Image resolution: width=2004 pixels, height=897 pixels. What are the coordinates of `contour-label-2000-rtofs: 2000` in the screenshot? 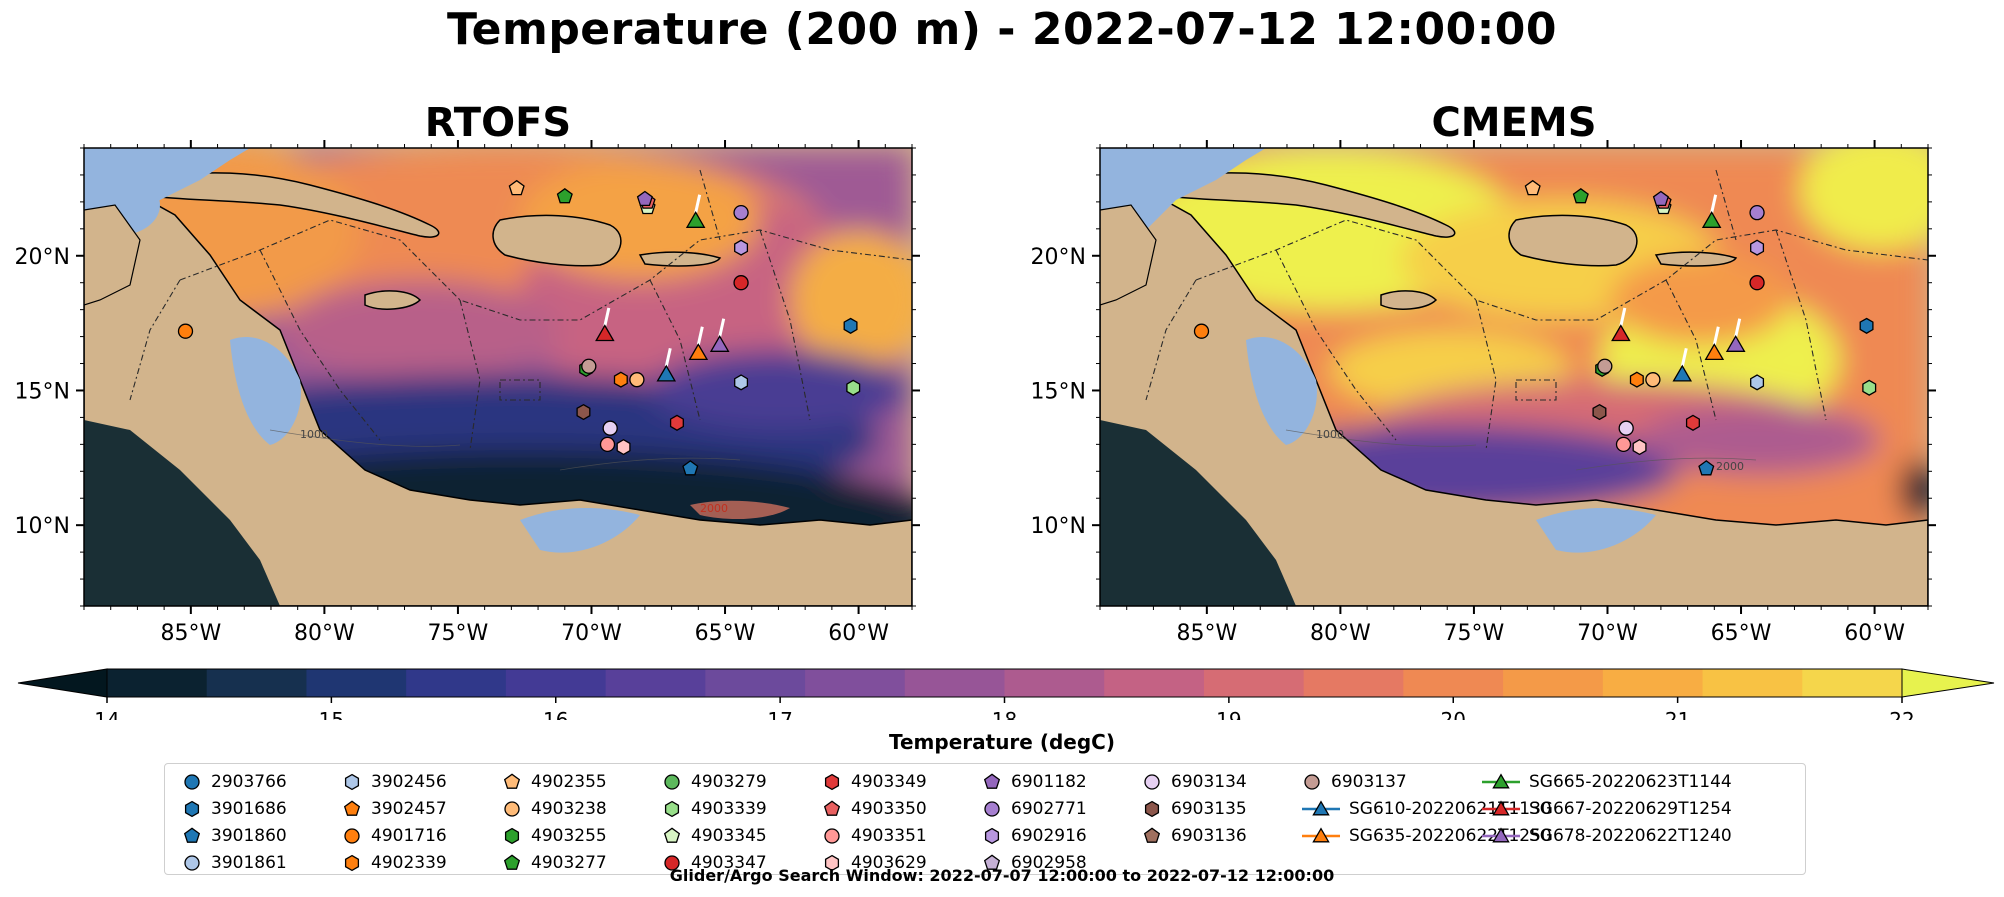 It's located at (714, 508).